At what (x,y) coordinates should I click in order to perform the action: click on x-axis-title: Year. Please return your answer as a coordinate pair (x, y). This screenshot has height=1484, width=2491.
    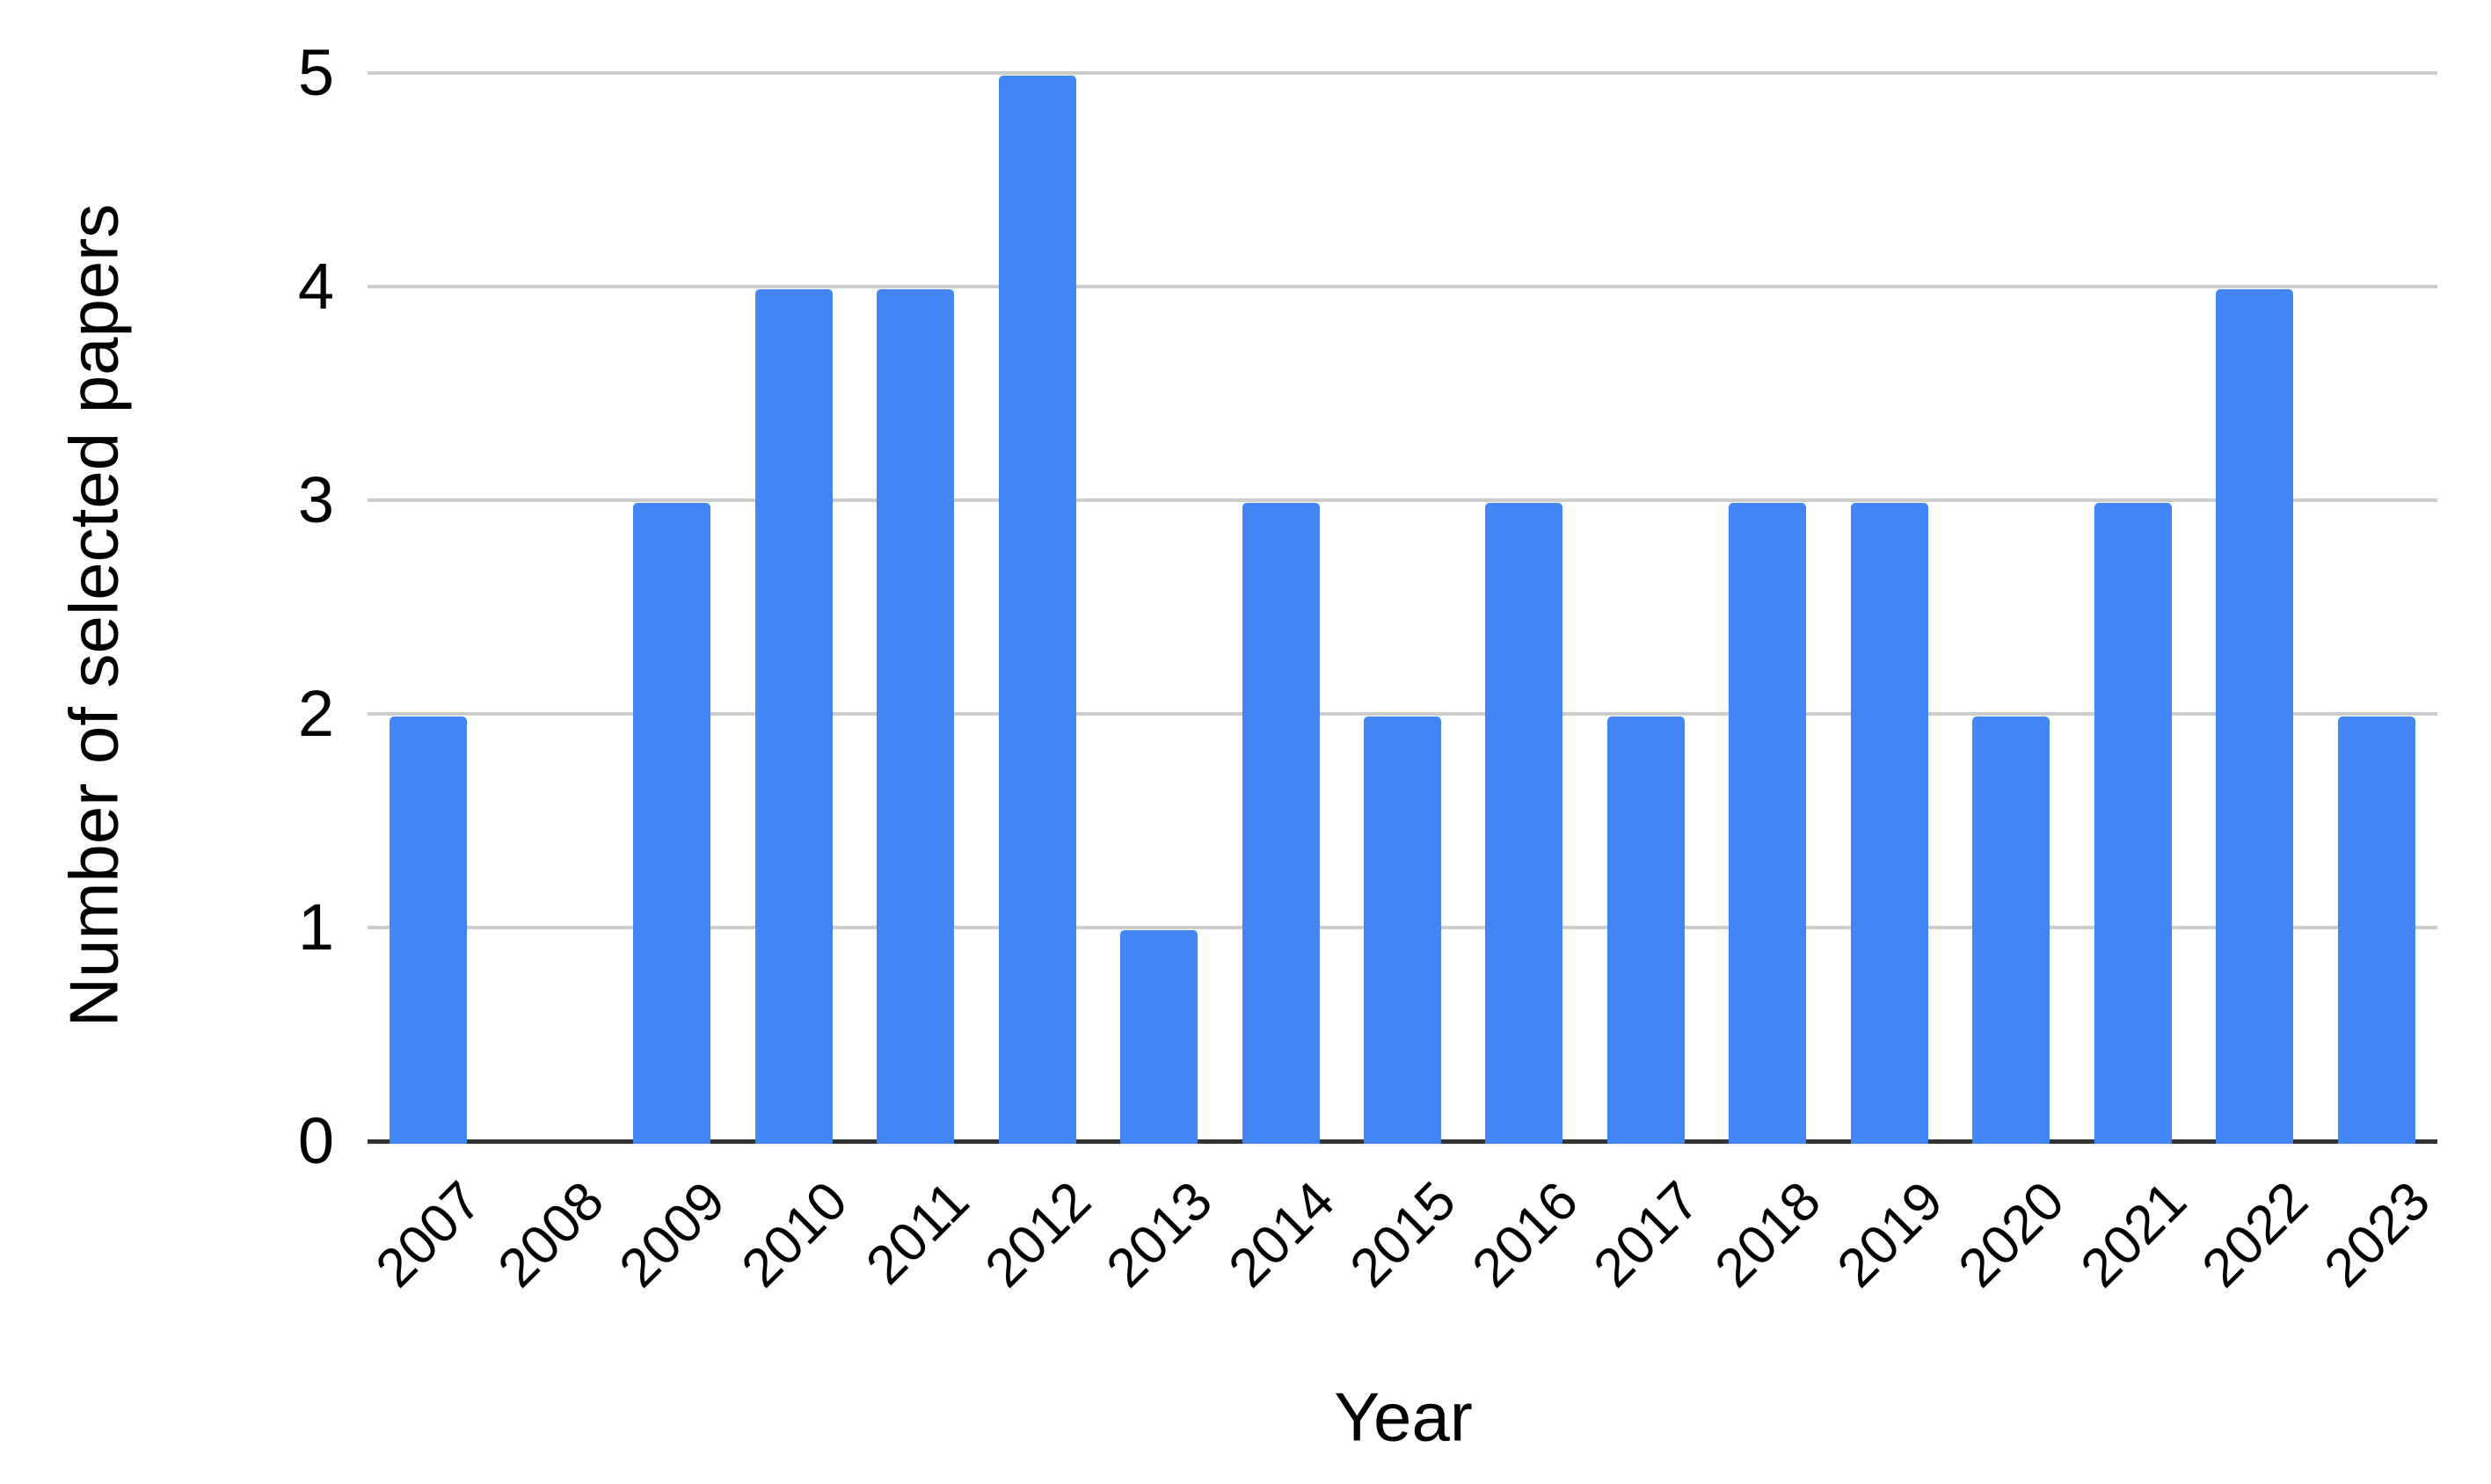
    Looking at the image, I should click on (1403, 1417).